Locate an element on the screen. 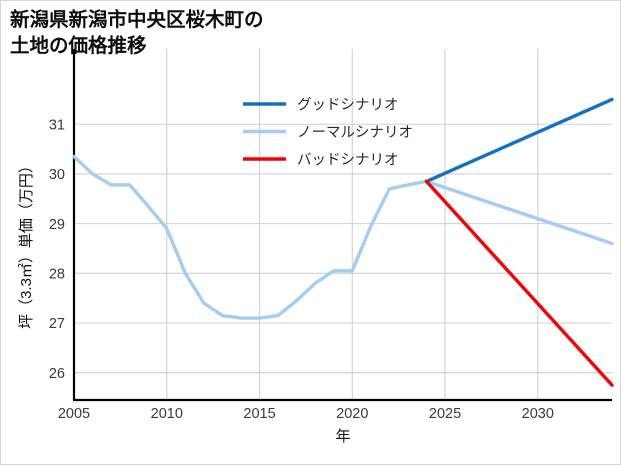  chart-title: 新潟県新潟市中央区桜木町の 土地の価格推移 is located at coordinates (137, 33).